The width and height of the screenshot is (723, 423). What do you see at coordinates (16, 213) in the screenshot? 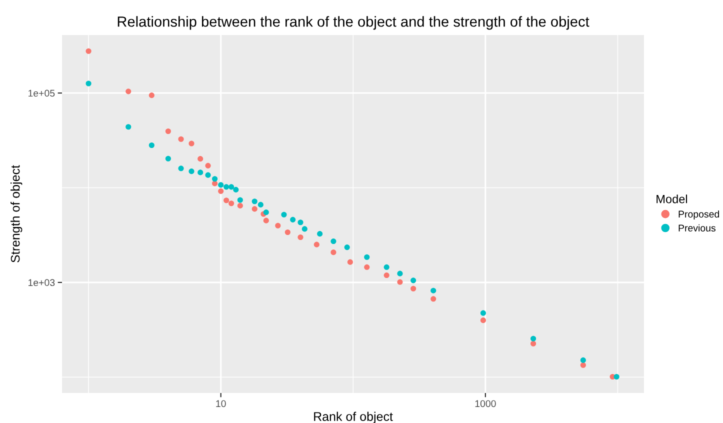
I see `y-axis-title: Strength of object` at bounding box center [16, 213].